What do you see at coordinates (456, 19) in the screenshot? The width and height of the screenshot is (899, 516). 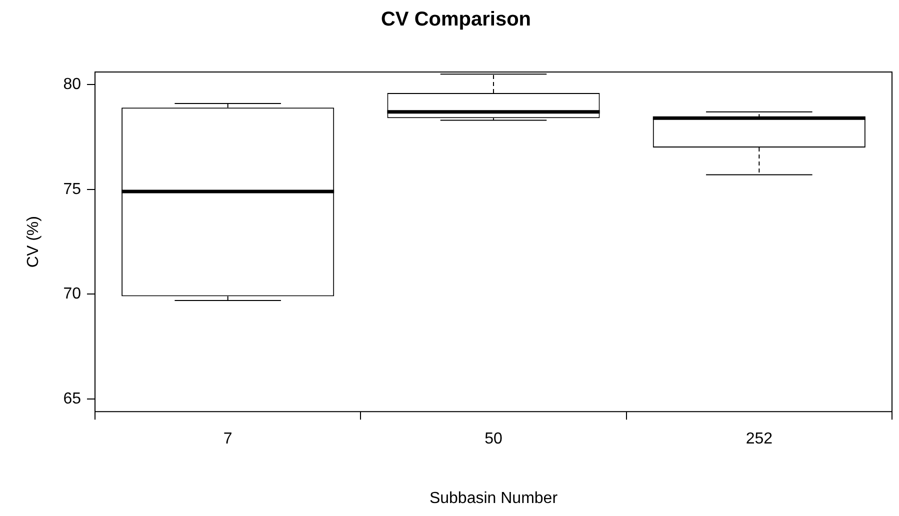 I see `chart-title: CV Comparison` at bounding box center [456, 19].